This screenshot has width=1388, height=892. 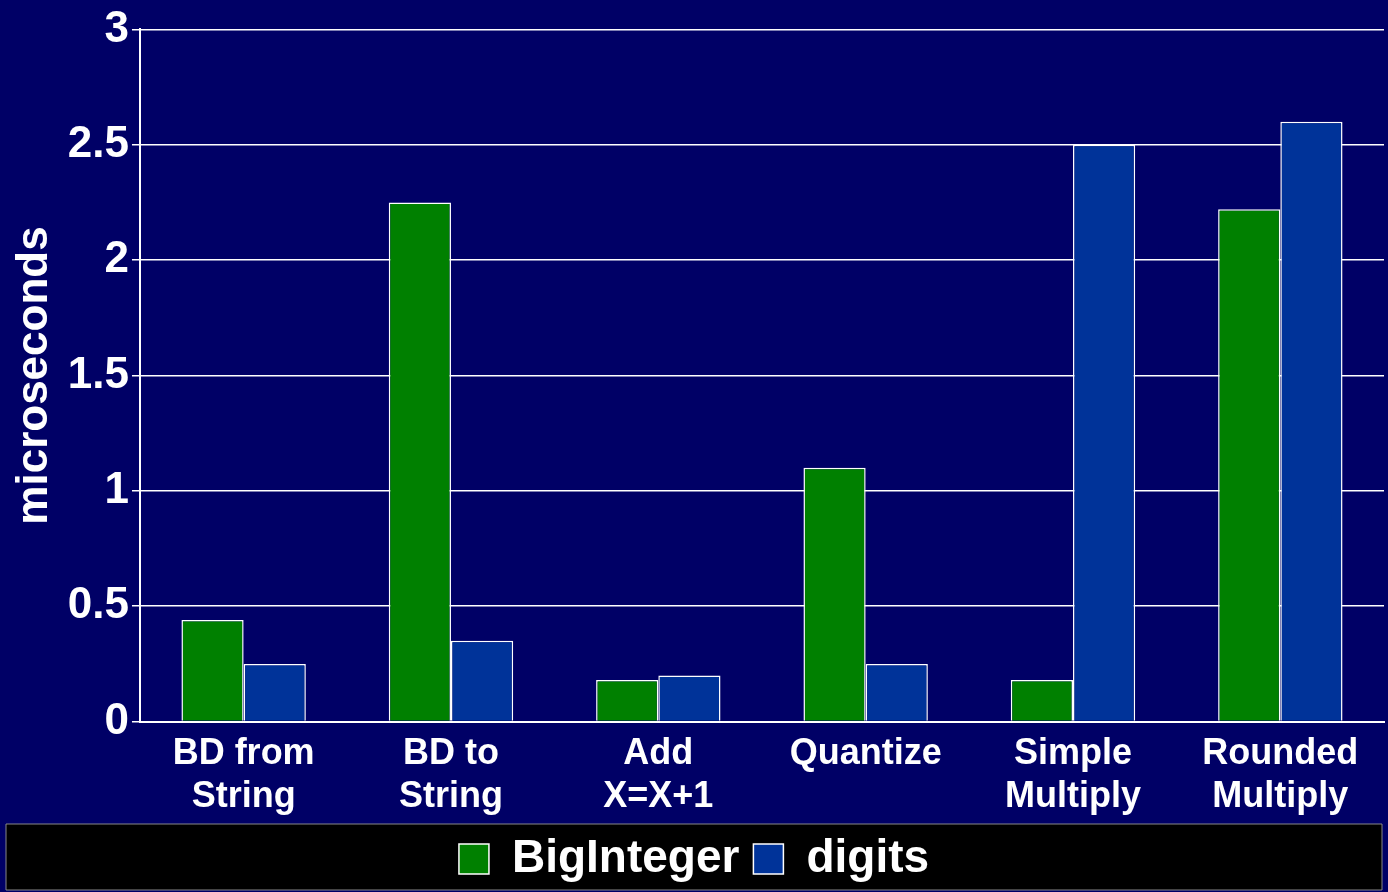 I want to click on y-tick-label: 0, so click(x=116, y=718).